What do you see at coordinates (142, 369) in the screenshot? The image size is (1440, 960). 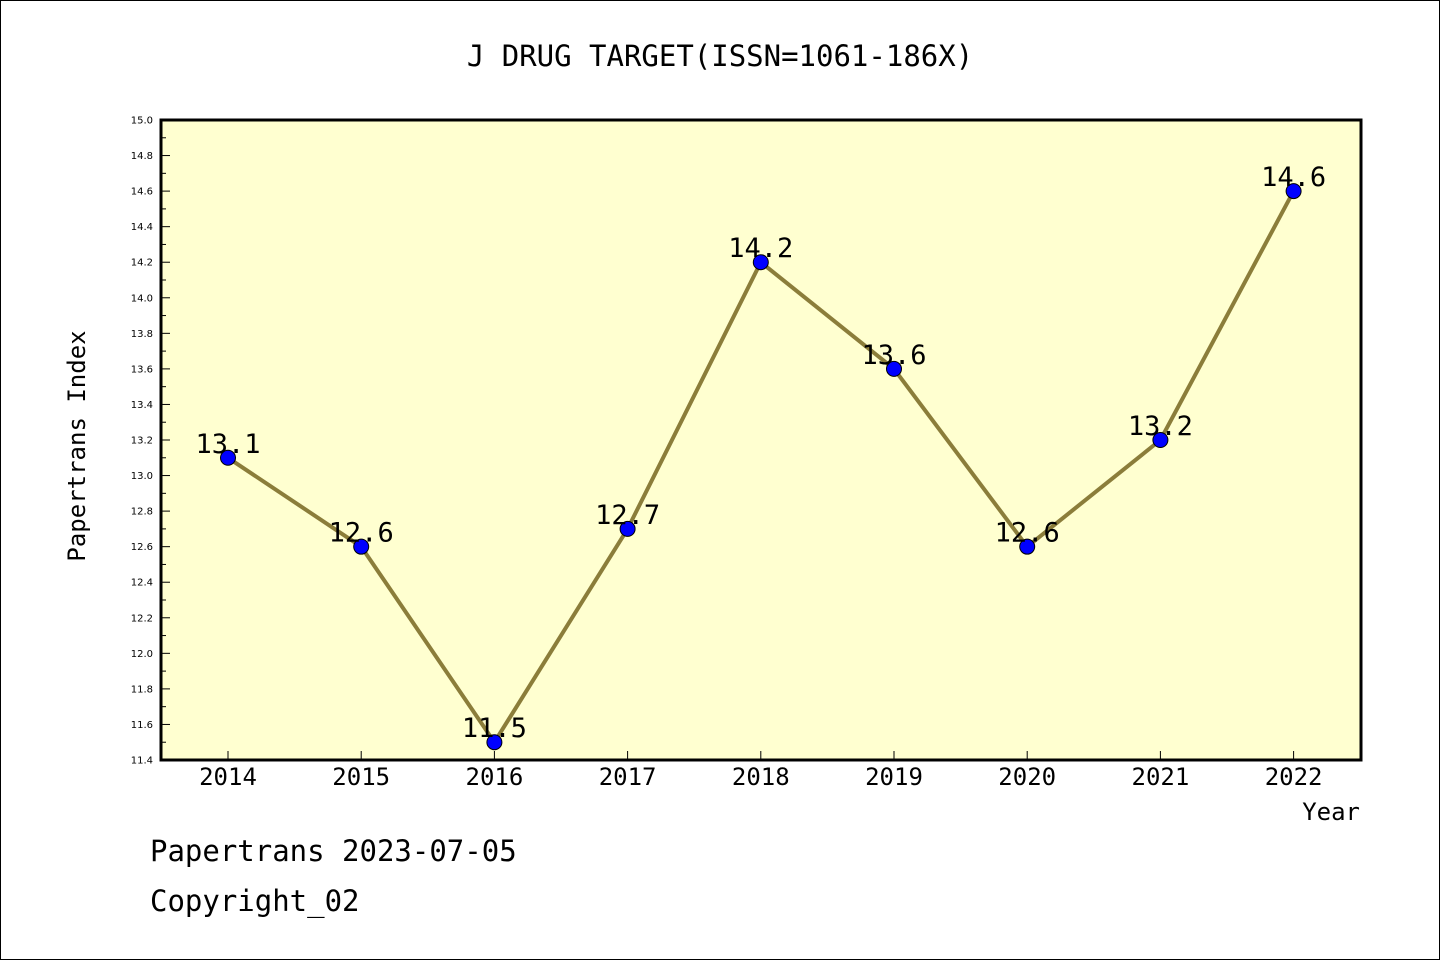 I see `y-tick-label: 13.6` at bounding box center [142, 369].